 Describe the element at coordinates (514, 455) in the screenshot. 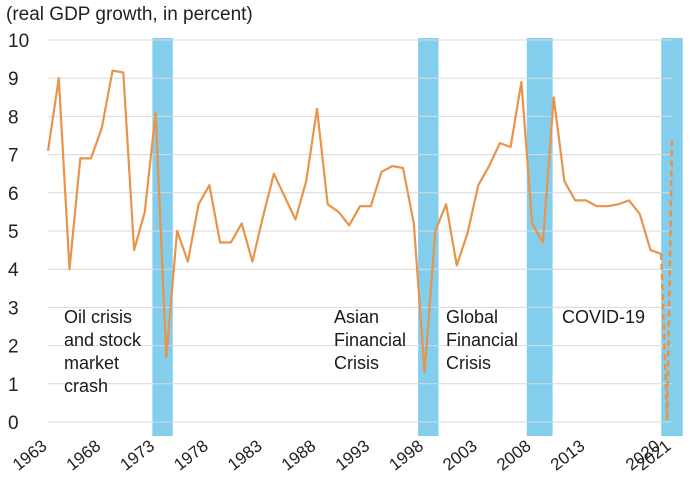

I see `x-tick-label: 2008` at that location.